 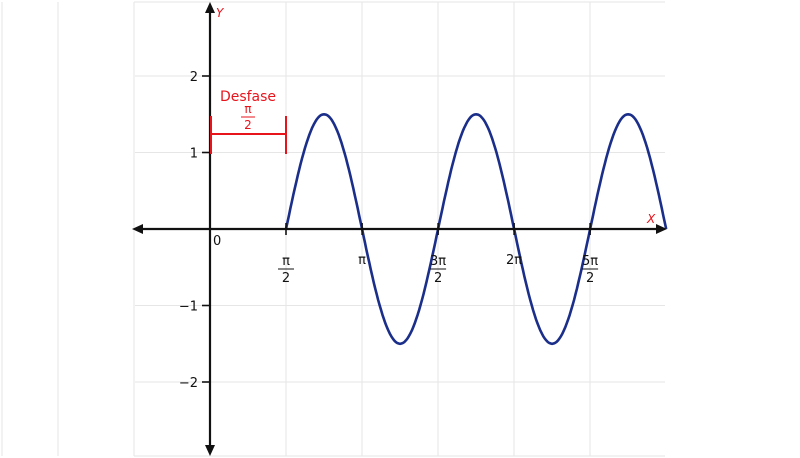 I want to click on y-axis-top-arrow, so click(x=210, y=7).